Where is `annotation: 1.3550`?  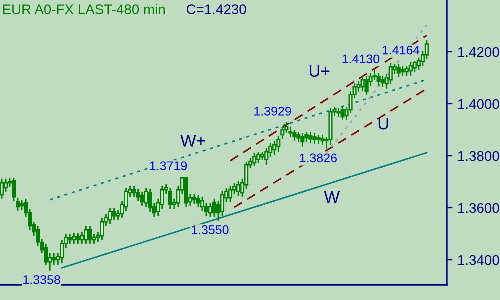
annotation: 1.3550 is located at coordinates (210, 230).